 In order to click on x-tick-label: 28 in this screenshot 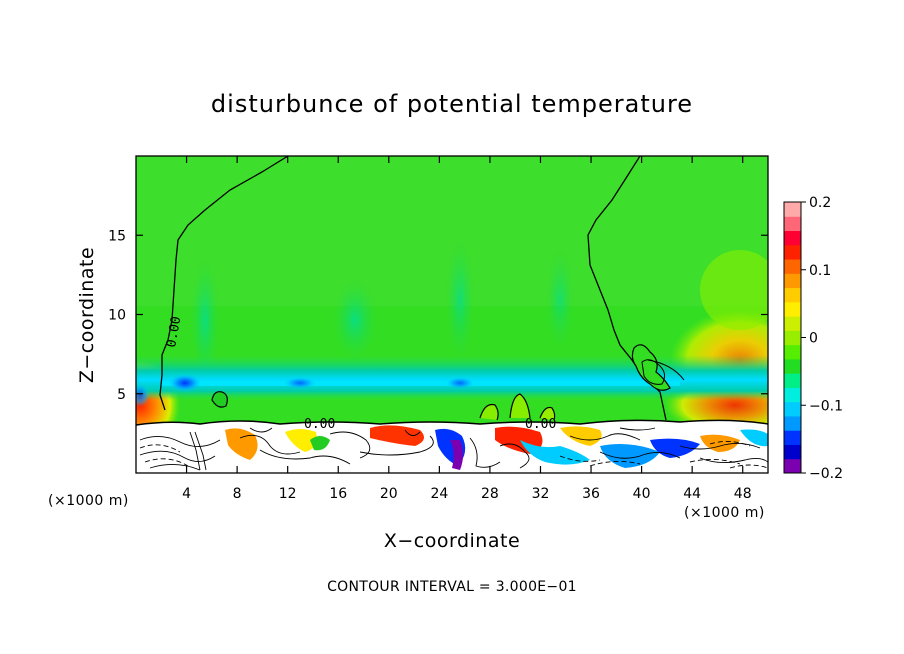, I will do `click(490, 494)`.